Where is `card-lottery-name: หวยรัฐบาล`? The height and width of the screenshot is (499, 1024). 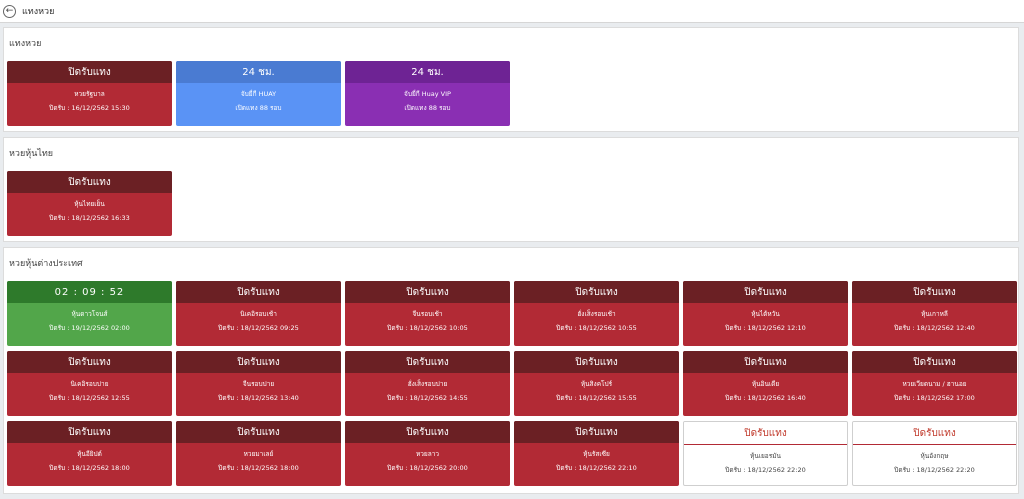
card-lottery-name: หวยรัฐบาล is located at coordinates (89, 94).